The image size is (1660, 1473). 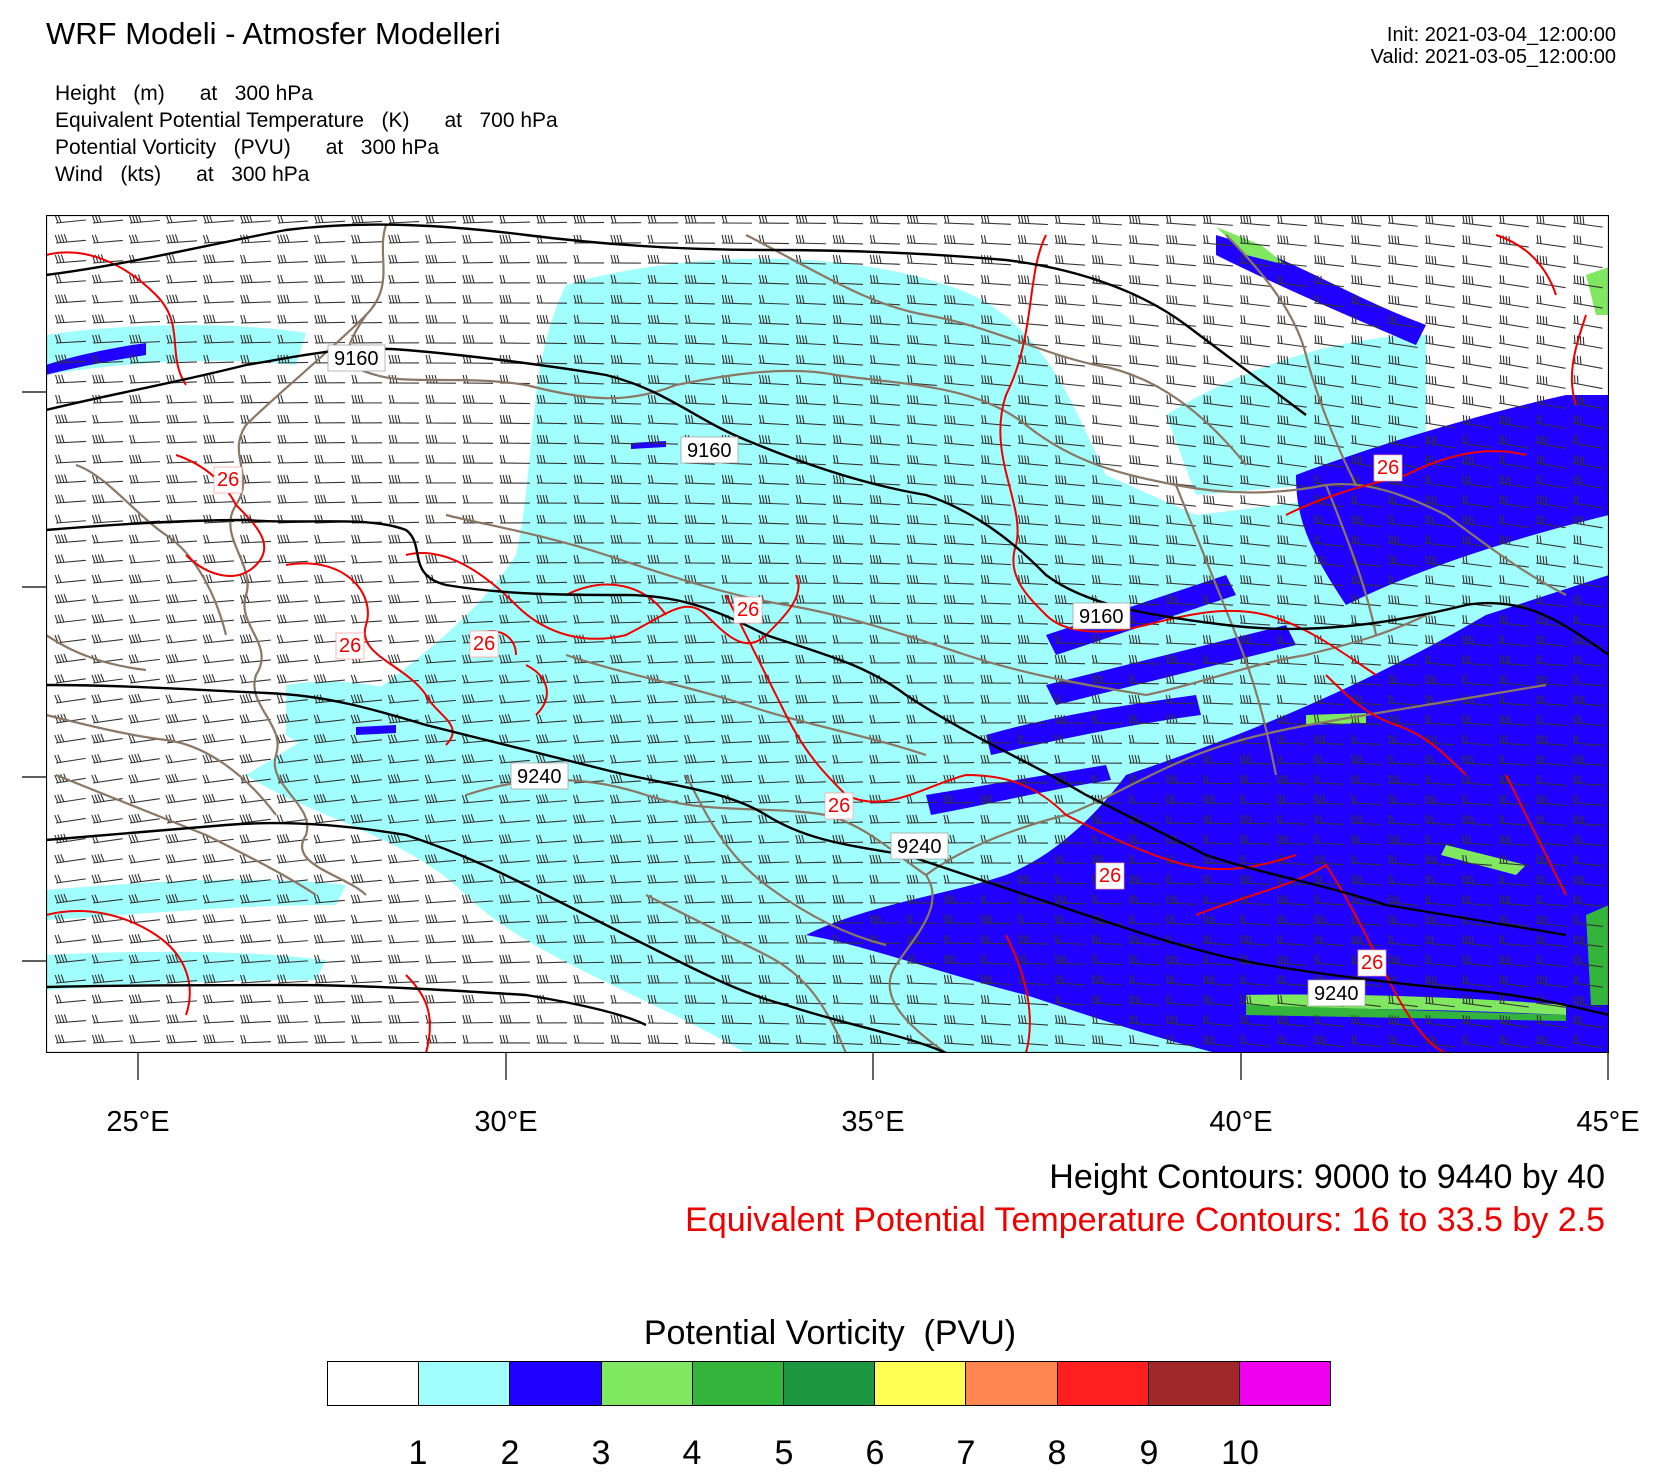 What do you see at coordinates (784, 1453) in the screenshot?
I see `colorbar-label: 5` at bounding box center [784, 1453].